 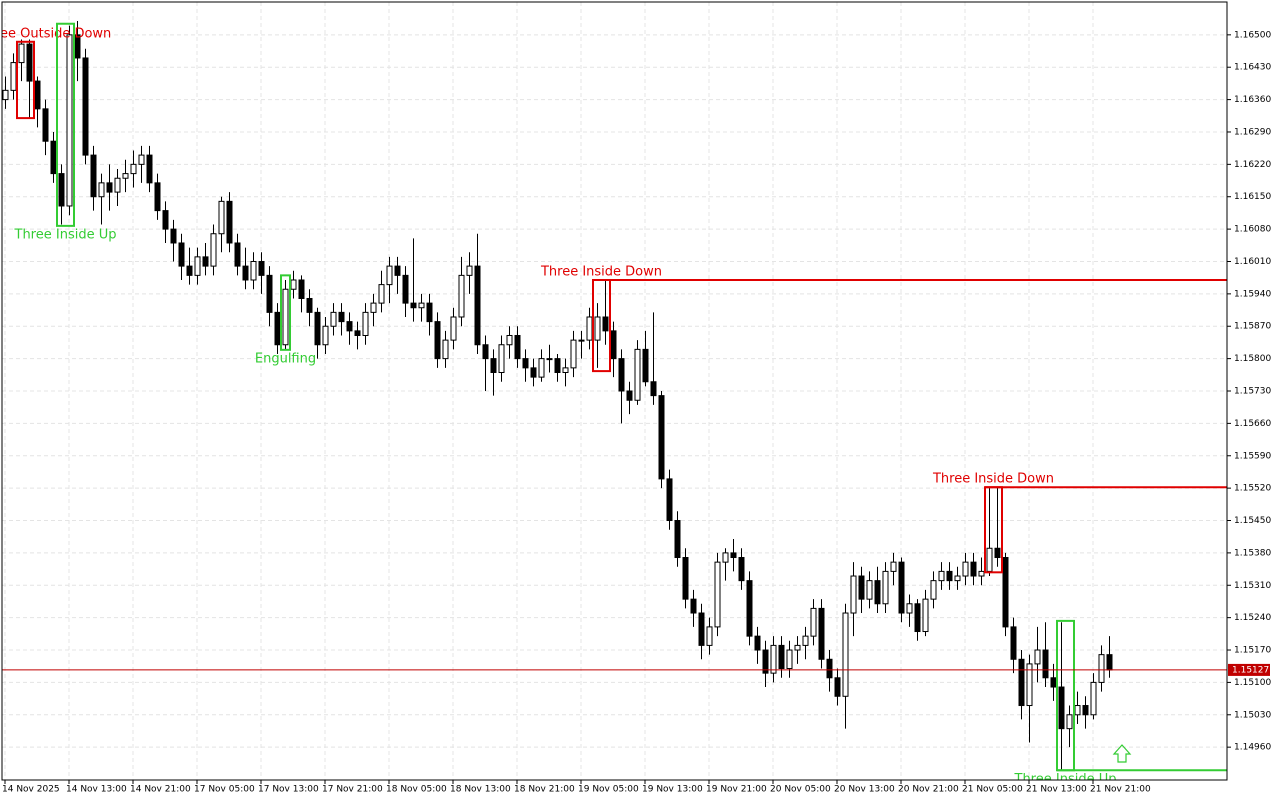 I want to click on current-price-box, so click(x=1249, y=669).